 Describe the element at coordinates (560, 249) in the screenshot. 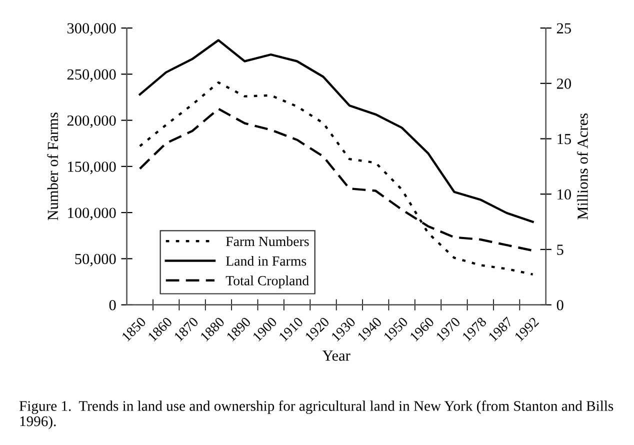

I see `y2-tick-label: 5` at that location.